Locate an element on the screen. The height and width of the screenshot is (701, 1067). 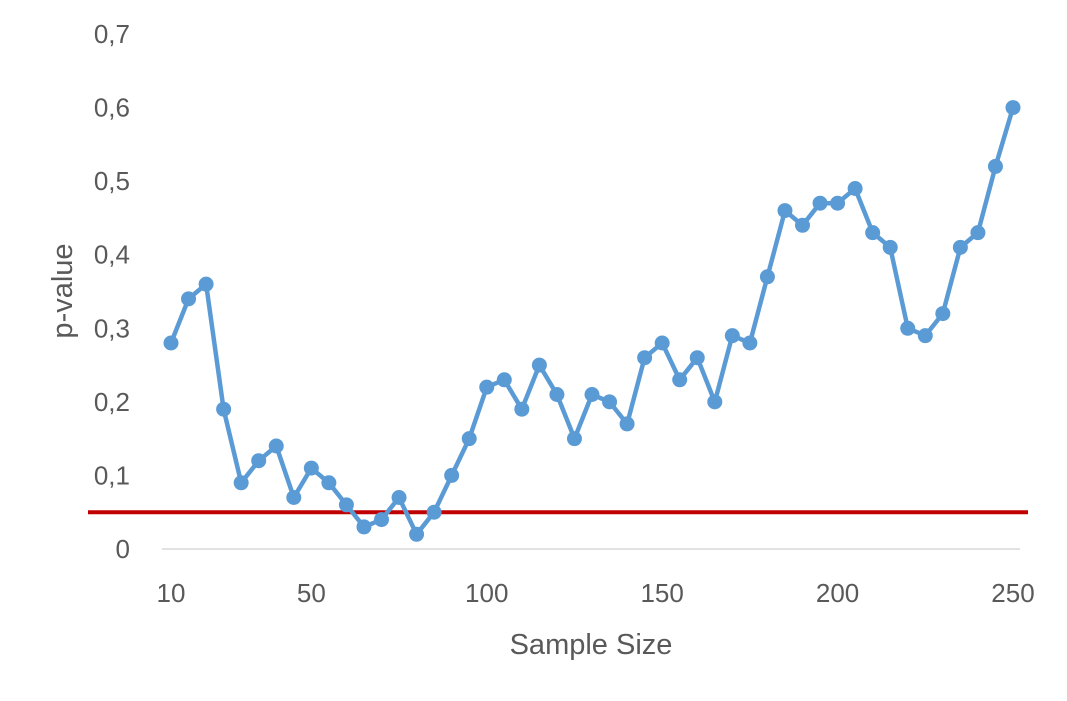
x-axis-title: Sample Size is located at coordinates (591, 645).